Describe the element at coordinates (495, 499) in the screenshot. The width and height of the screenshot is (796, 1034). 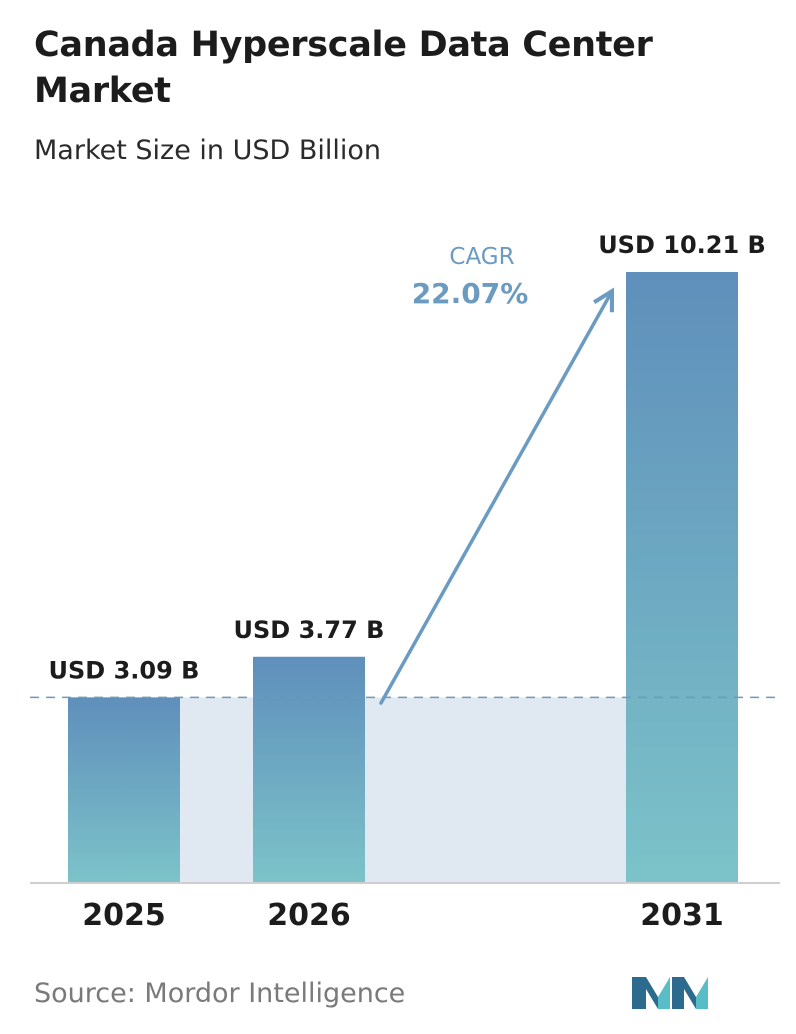
I see `cagr-arrow` at that location.